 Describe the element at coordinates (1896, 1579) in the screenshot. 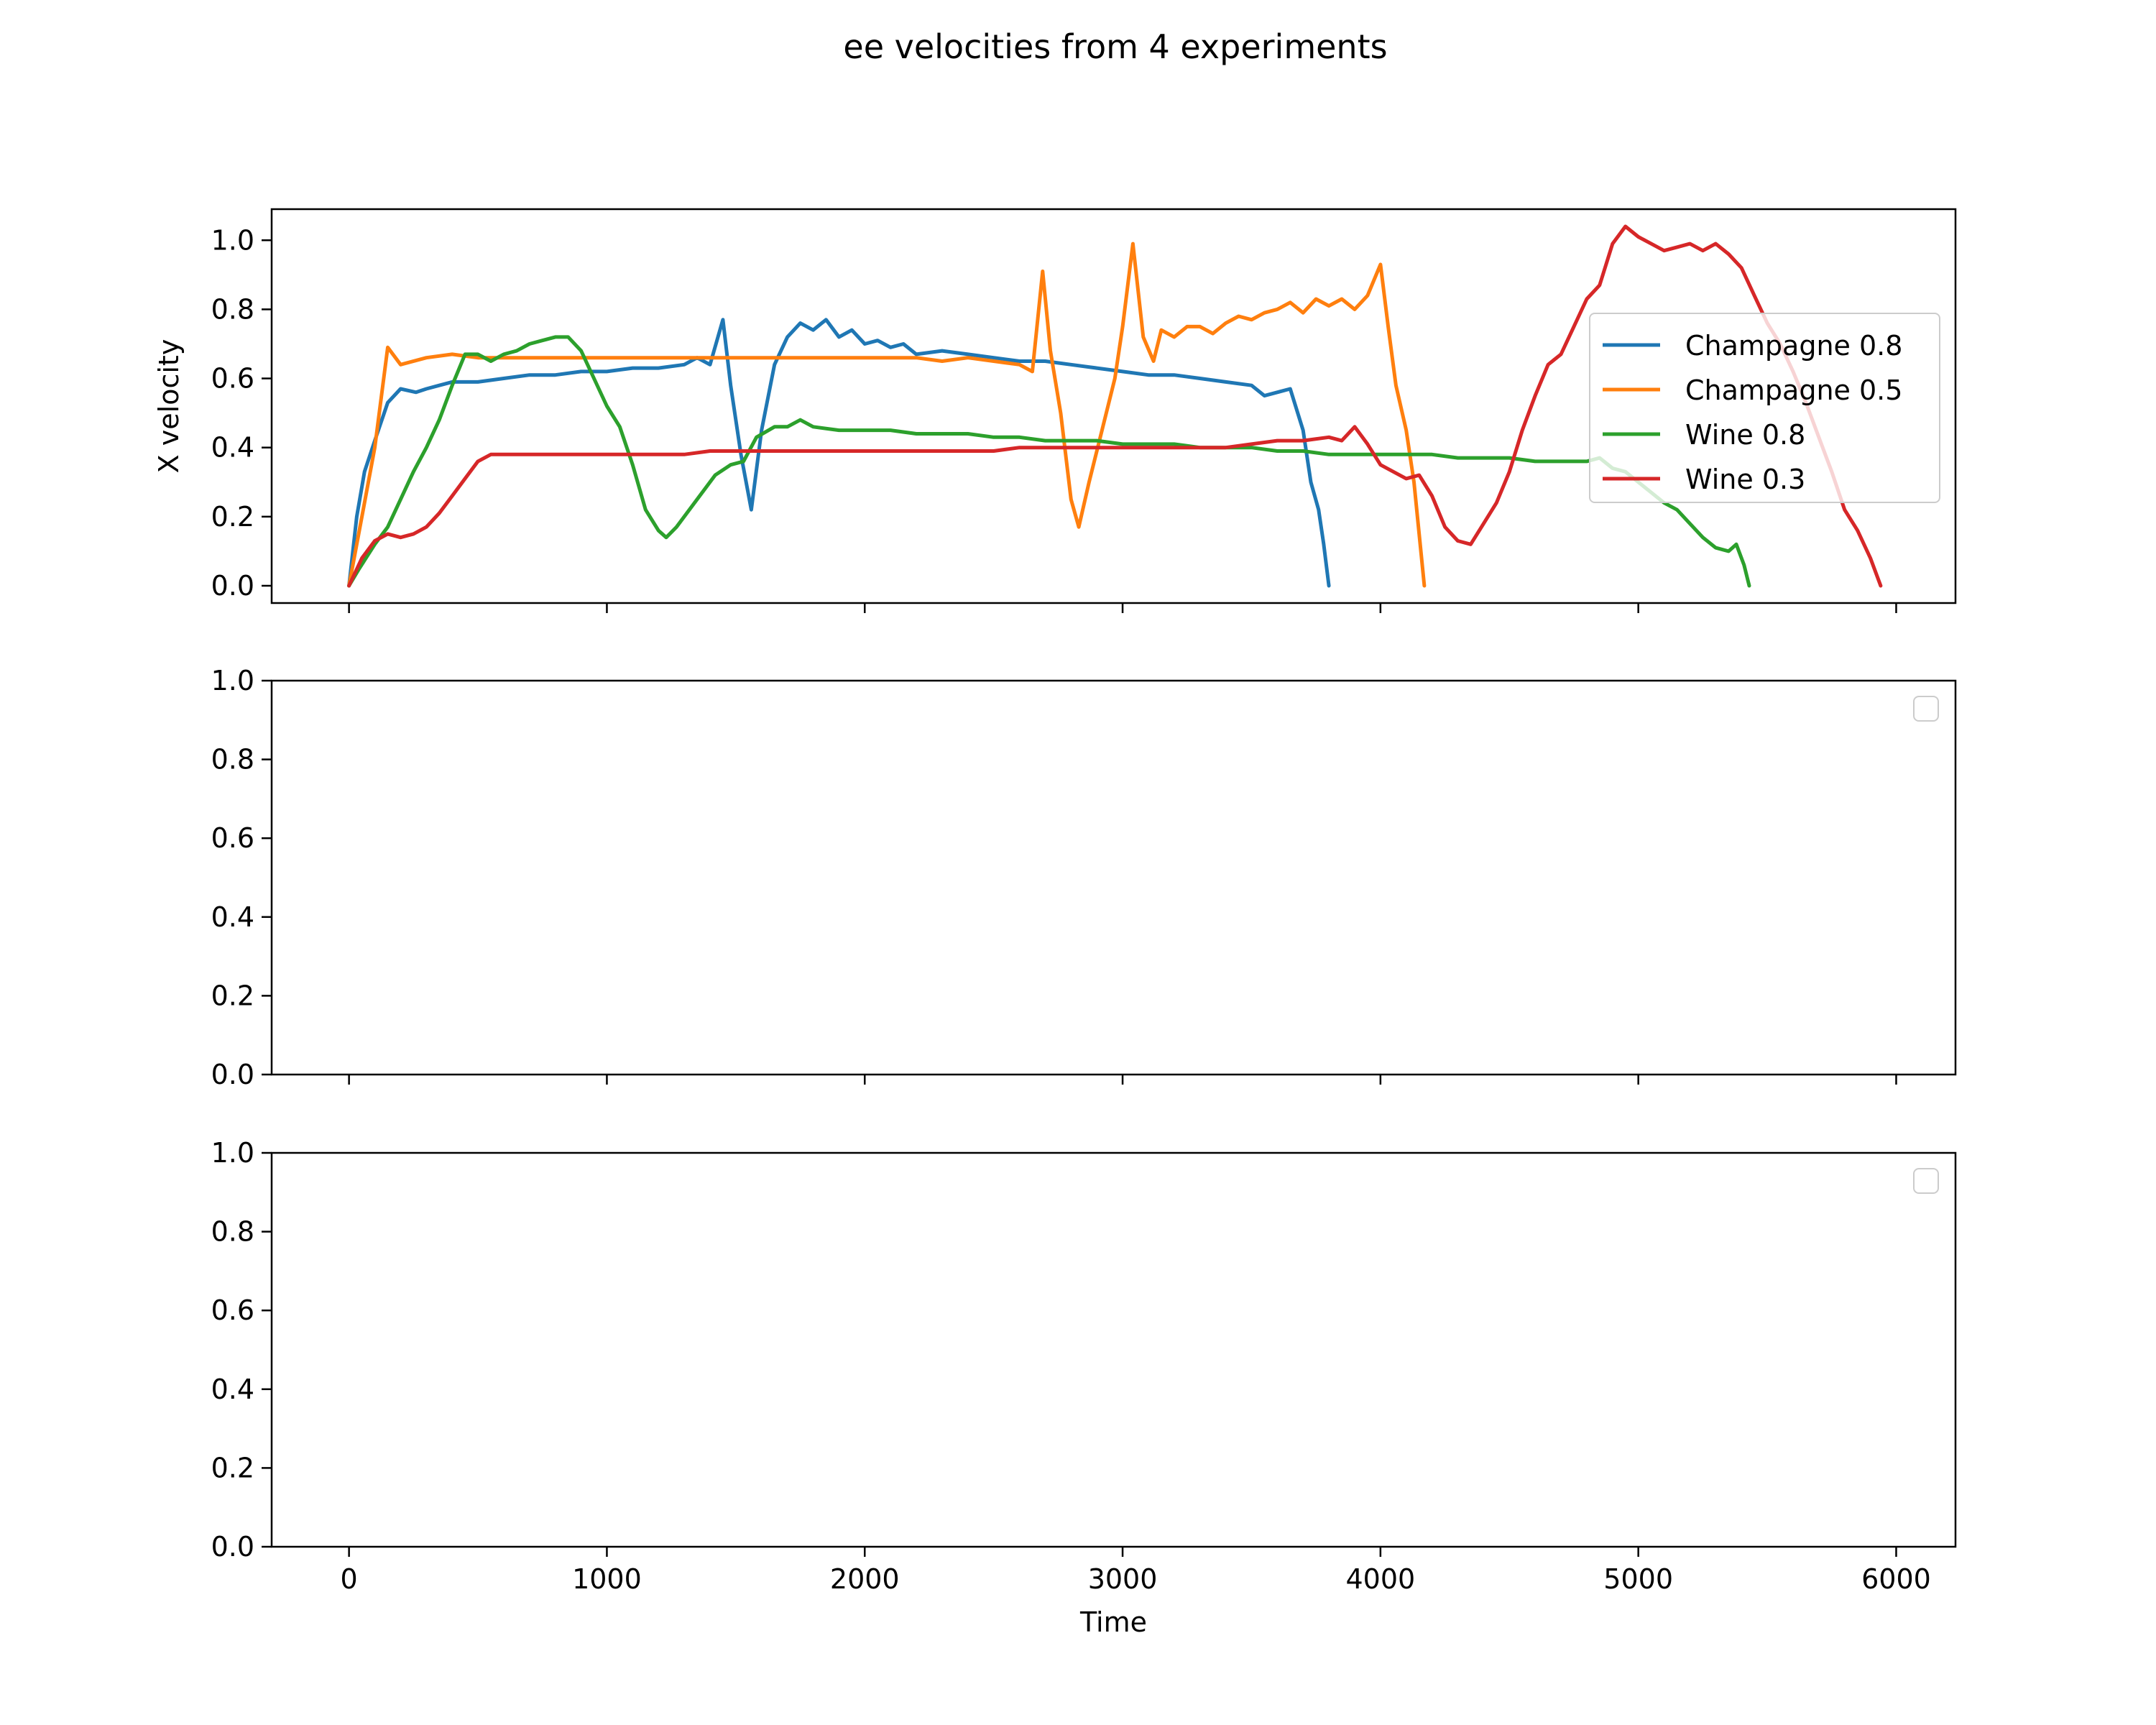

I see `x-tick-label: 6000` at that location.